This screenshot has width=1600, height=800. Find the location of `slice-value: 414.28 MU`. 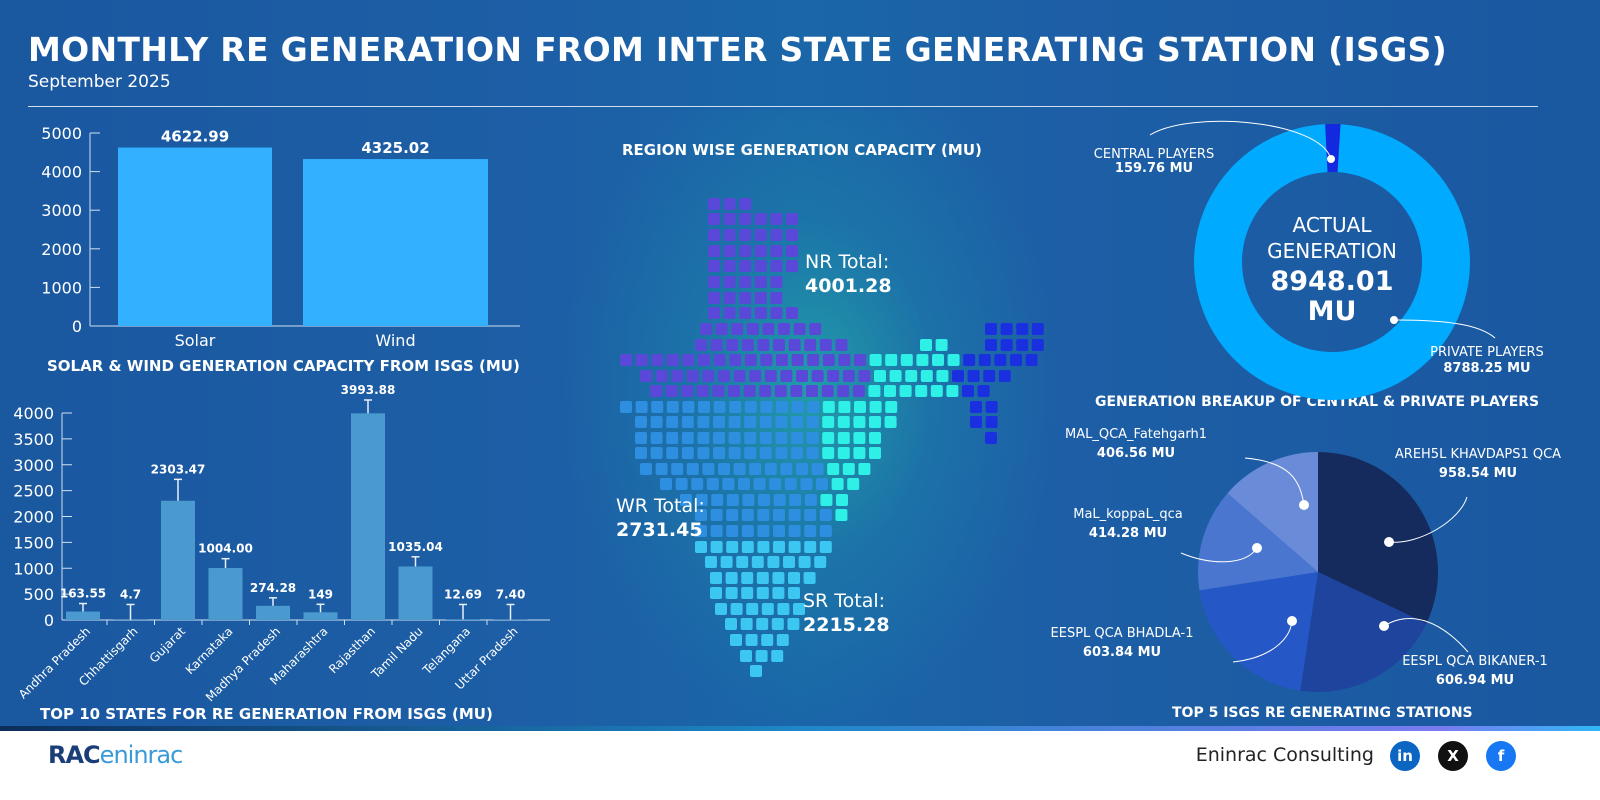

slice-value: 414.28 MU is located at coordinates (1128, 533).